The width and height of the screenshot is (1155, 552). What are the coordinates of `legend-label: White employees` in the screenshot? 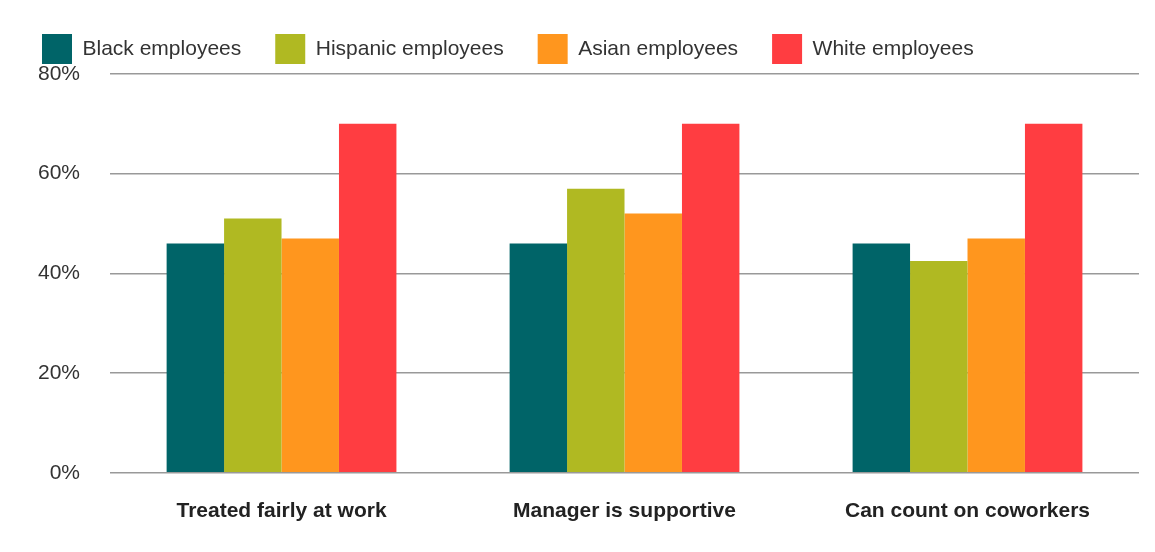 It's located at (893, 47).